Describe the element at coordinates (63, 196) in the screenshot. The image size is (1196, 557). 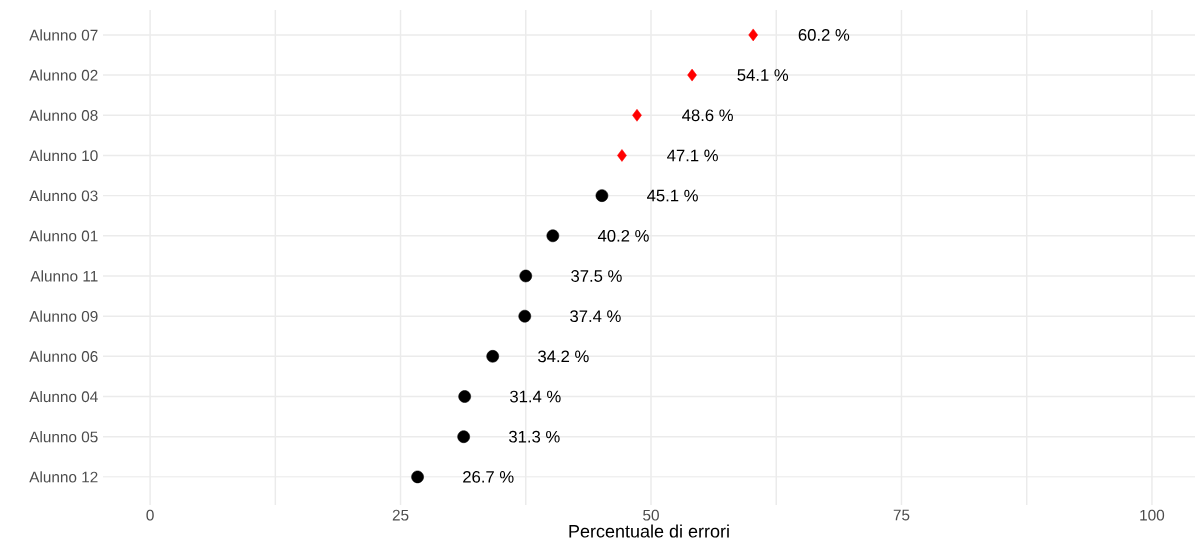
I see `y-tick-label: Alunno 03` at that location.